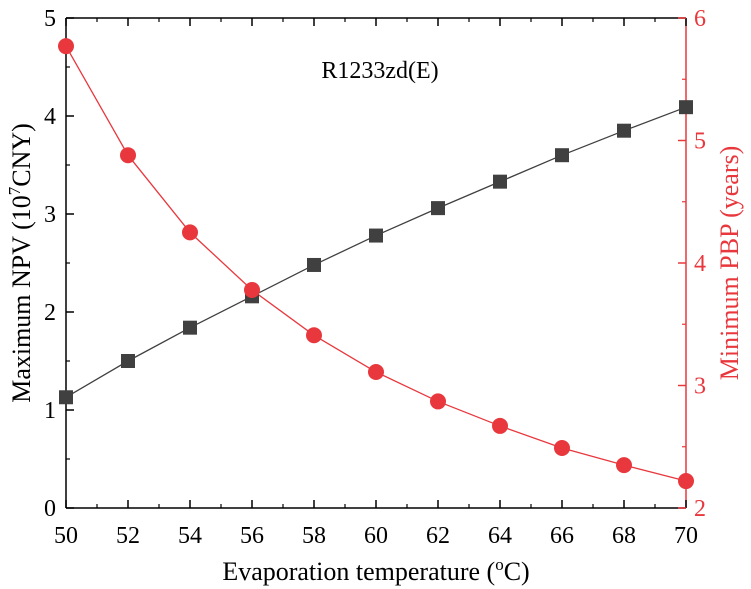  What do you see at coordinates (376, 536) in the screenshot?
I see `x-tick-label: 60` at bounding box center [376, 536].